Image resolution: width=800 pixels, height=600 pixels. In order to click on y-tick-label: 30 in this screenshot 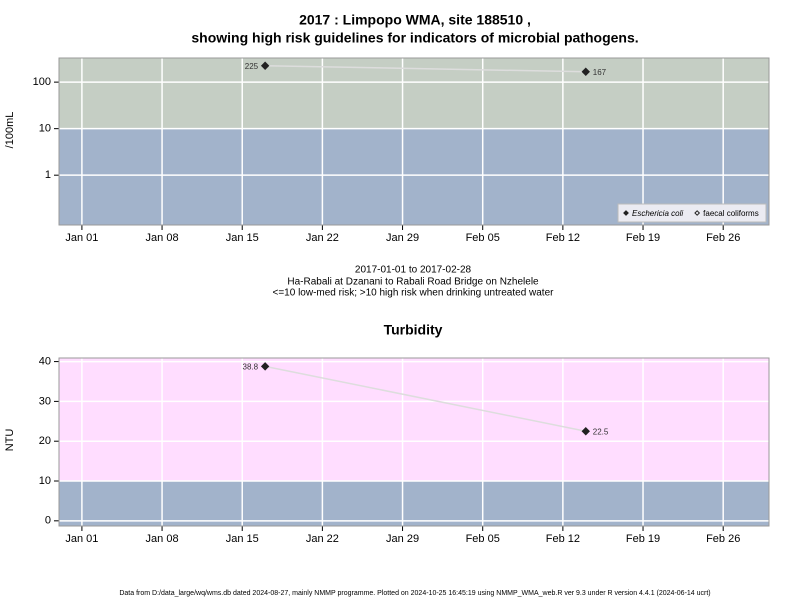, I will do `click(45, 401)`.